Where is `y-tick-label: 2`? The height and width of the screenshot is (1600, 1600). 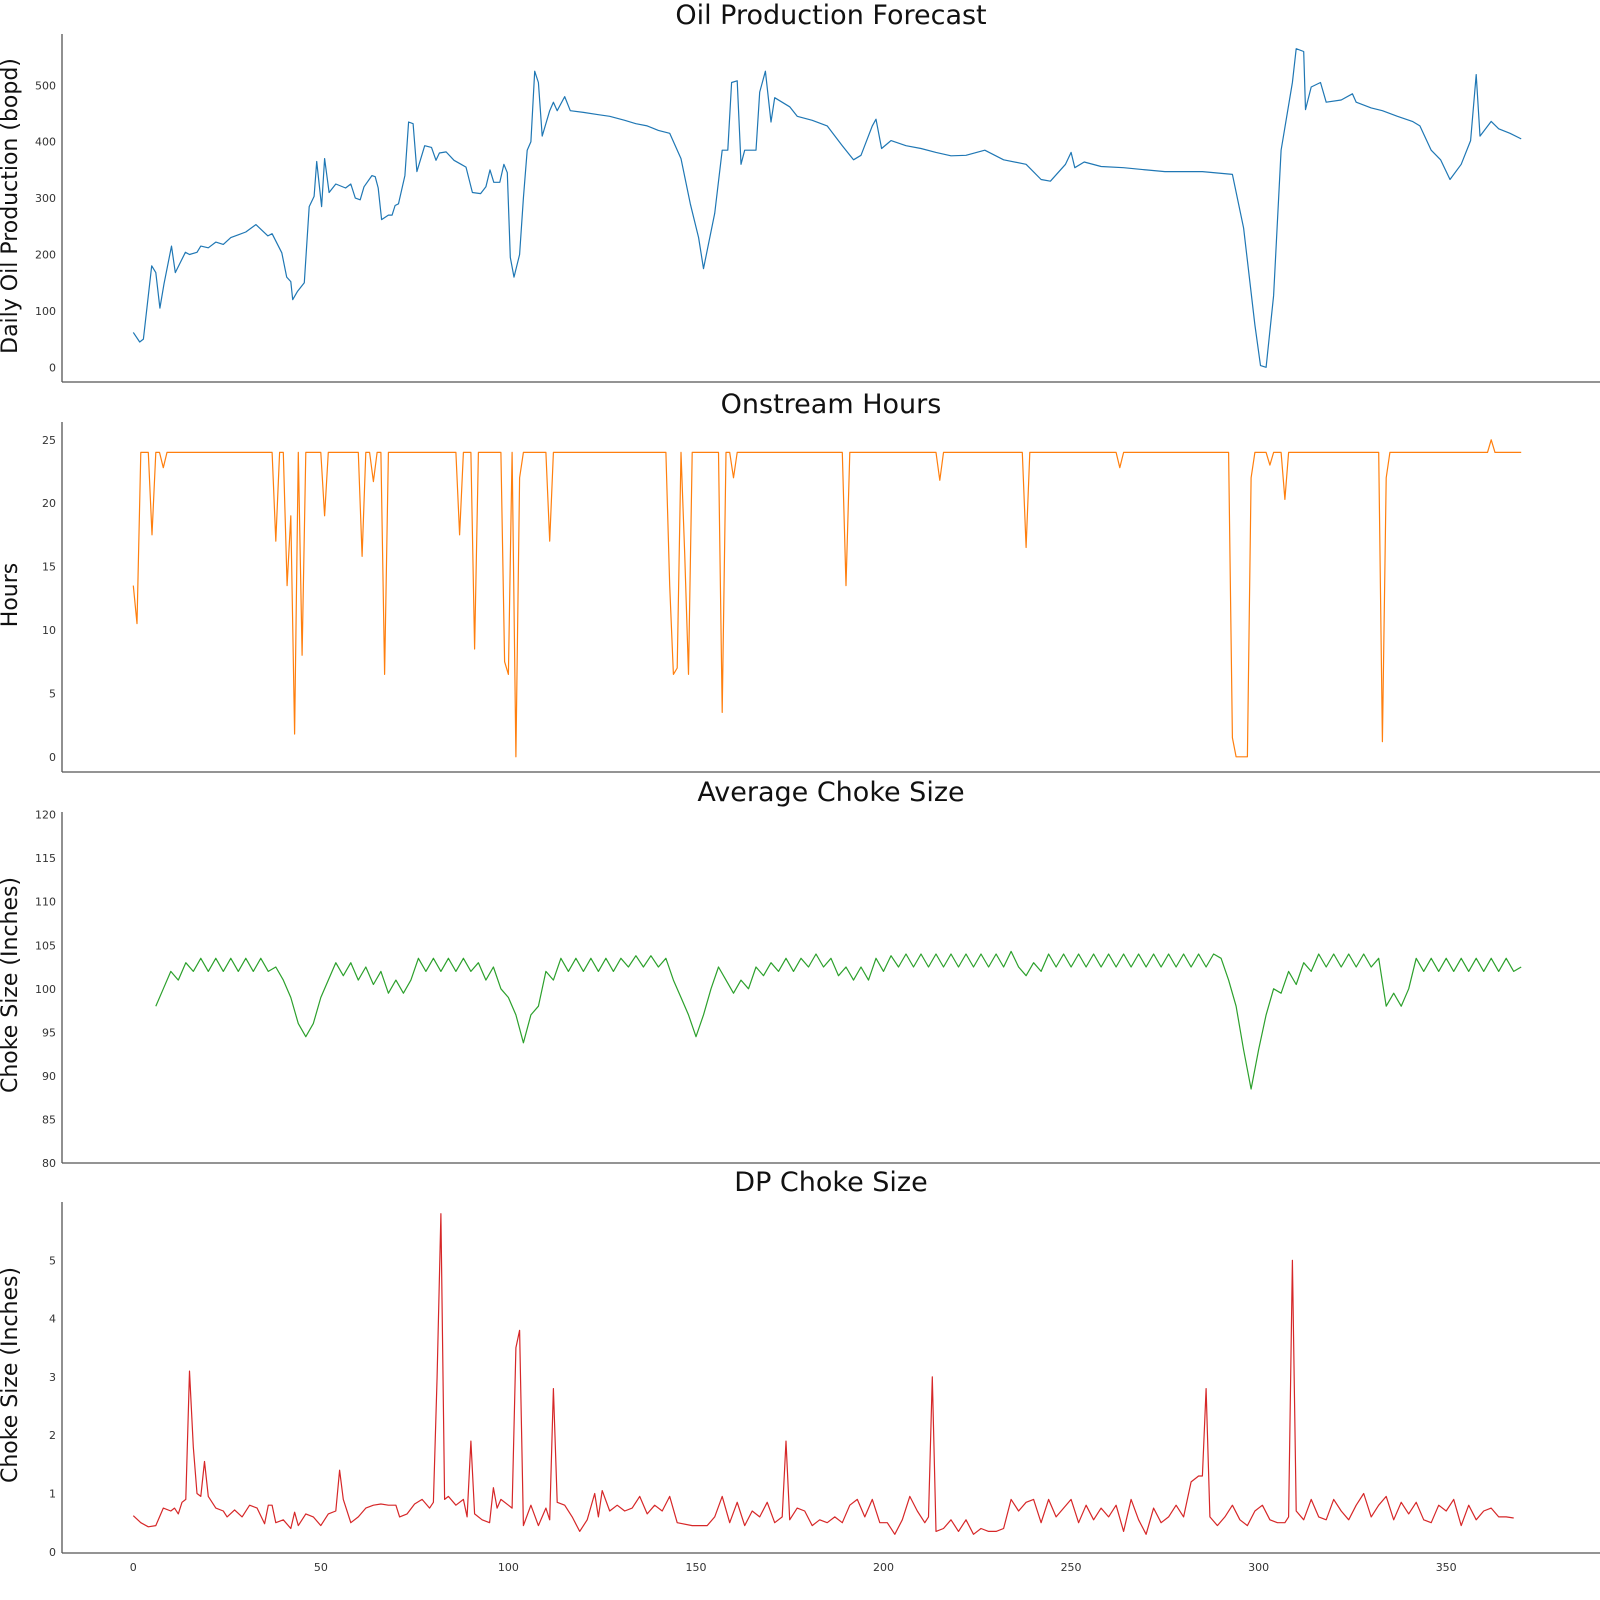
y-tick-label: 2 is located at coordinates (52, 1435).